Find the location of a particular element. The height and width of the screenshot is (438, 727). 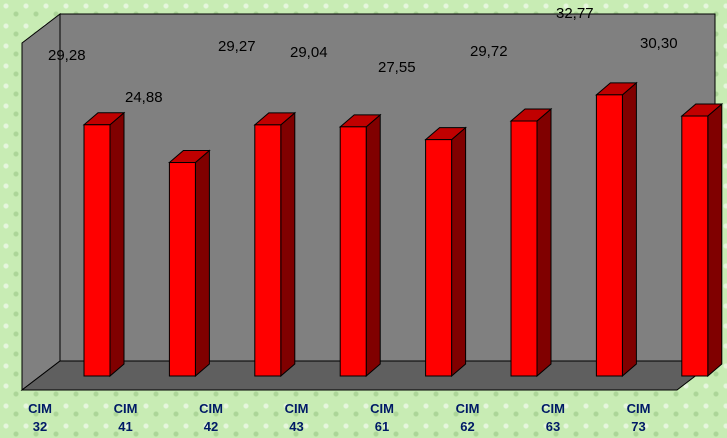

category-labels-layer: CIM 32 CIM 41 CIM 42 CIM 43 CIM 61 CIM 62 CIM 63 CIM 73 is located at coordinates (339, 417).